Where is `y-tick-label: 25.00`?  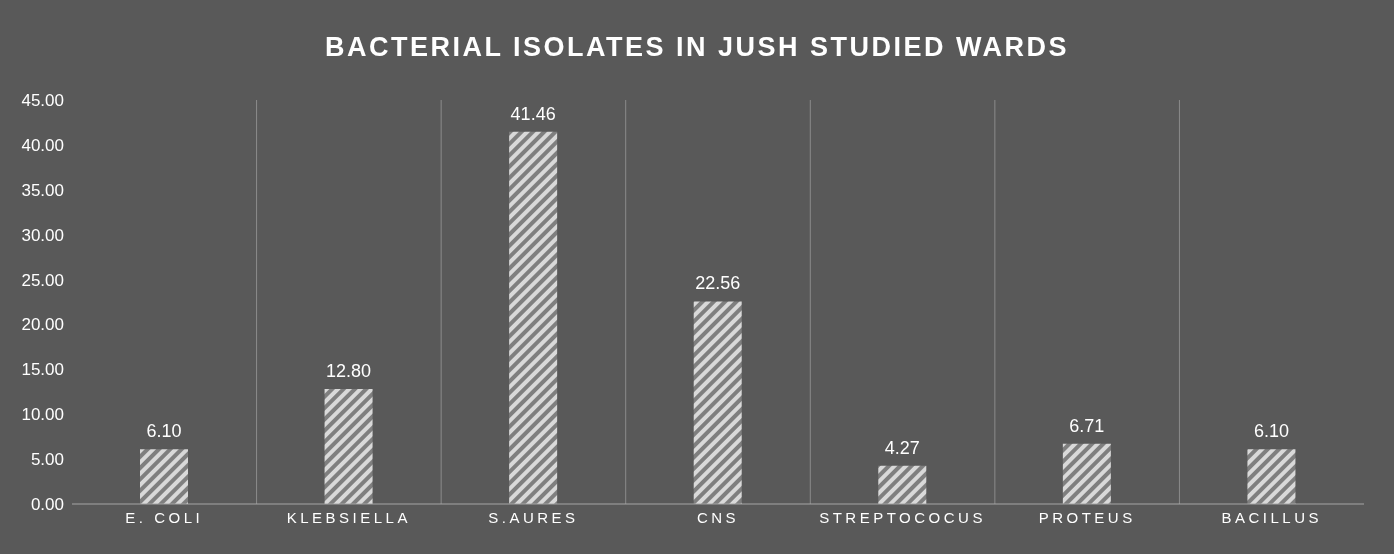 y-tick-label: 25.00 is located at coordinates (42, 280).